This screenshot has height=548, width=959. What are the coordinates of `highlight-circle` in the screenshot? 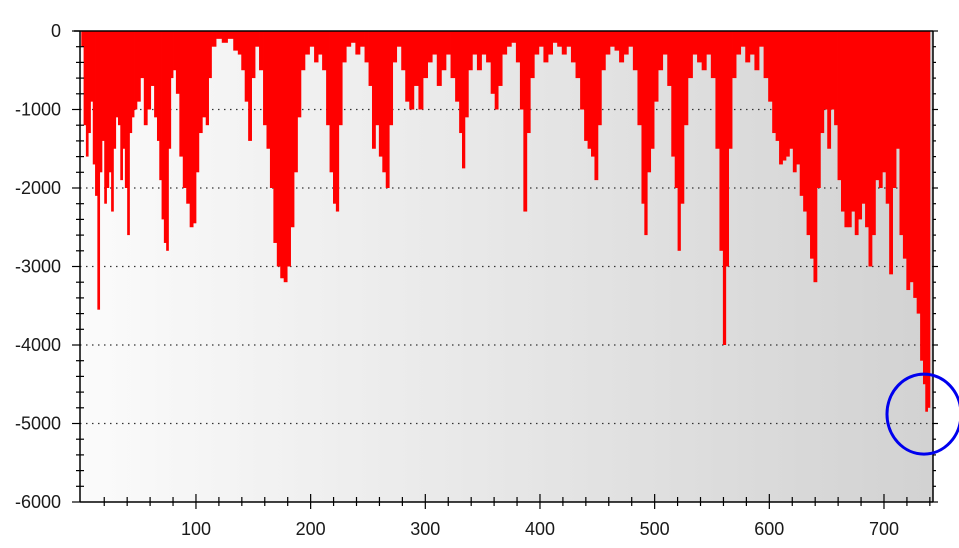 It's located at (922, 414).